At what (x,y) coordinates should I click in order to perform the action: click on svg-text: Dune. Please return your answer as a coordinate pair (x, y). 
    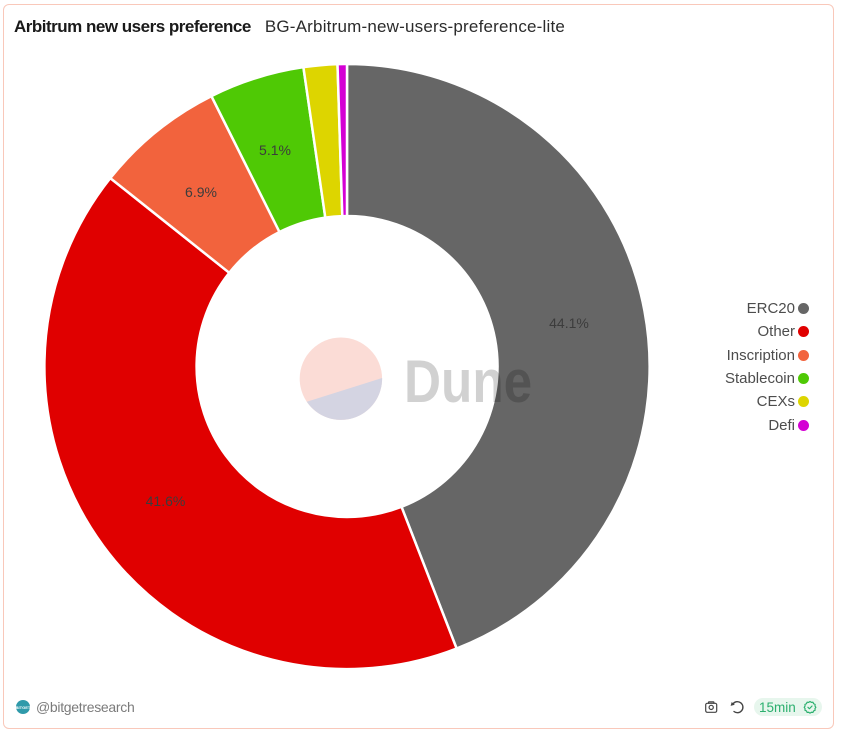
    Looking at the image, I should click on (468, 381).